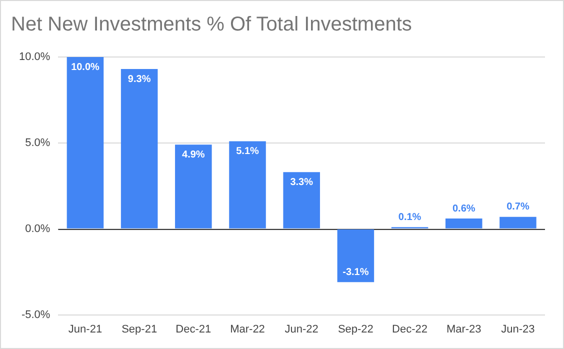  What do you see at coordinates (355, 272) in the screenshot?
I see `data-label: -3.1%` at bounding box center [355, 272].